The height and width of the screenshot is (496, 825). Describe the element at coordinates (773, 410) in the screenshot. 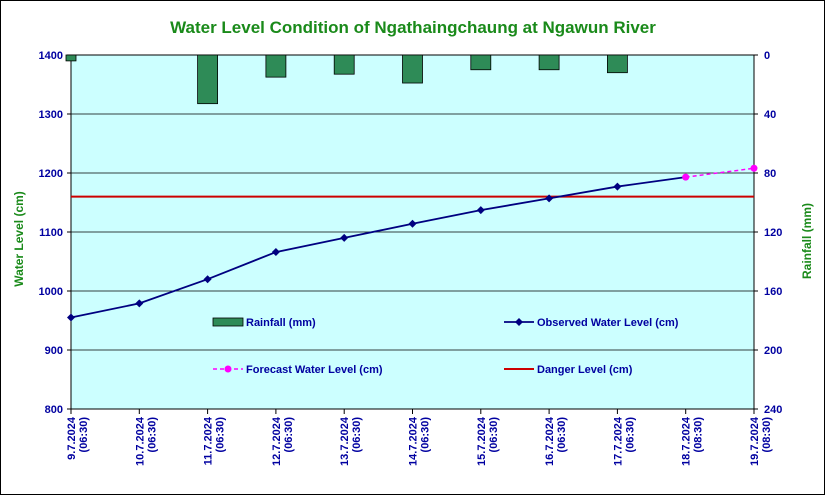

I see `y2-tick-label: 240` at that location.